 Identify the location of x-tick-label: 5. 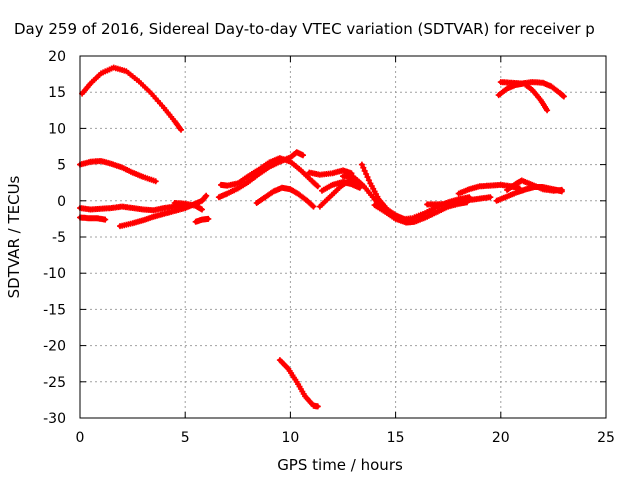
(185, 438).